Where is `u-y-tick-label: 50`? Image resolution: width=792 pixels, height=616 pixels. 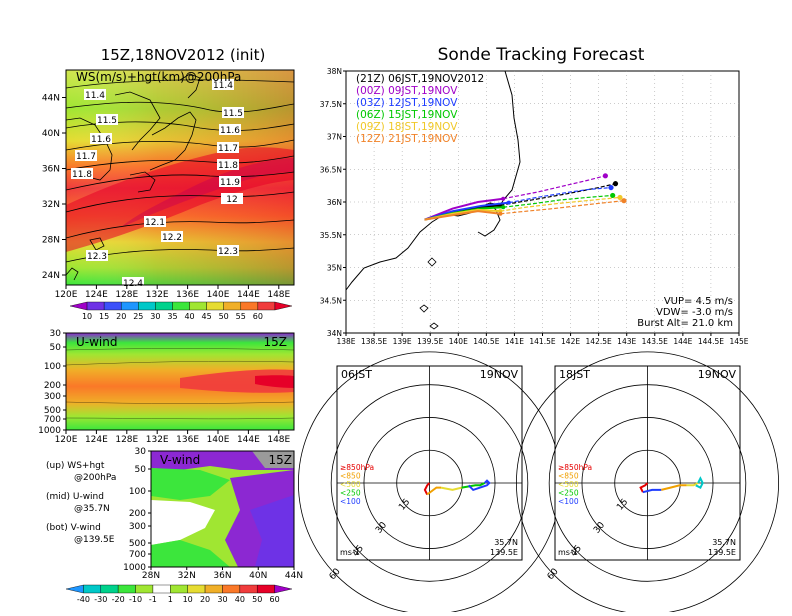 u-y-tick-label: 50 is located at coordinates (56, 348).